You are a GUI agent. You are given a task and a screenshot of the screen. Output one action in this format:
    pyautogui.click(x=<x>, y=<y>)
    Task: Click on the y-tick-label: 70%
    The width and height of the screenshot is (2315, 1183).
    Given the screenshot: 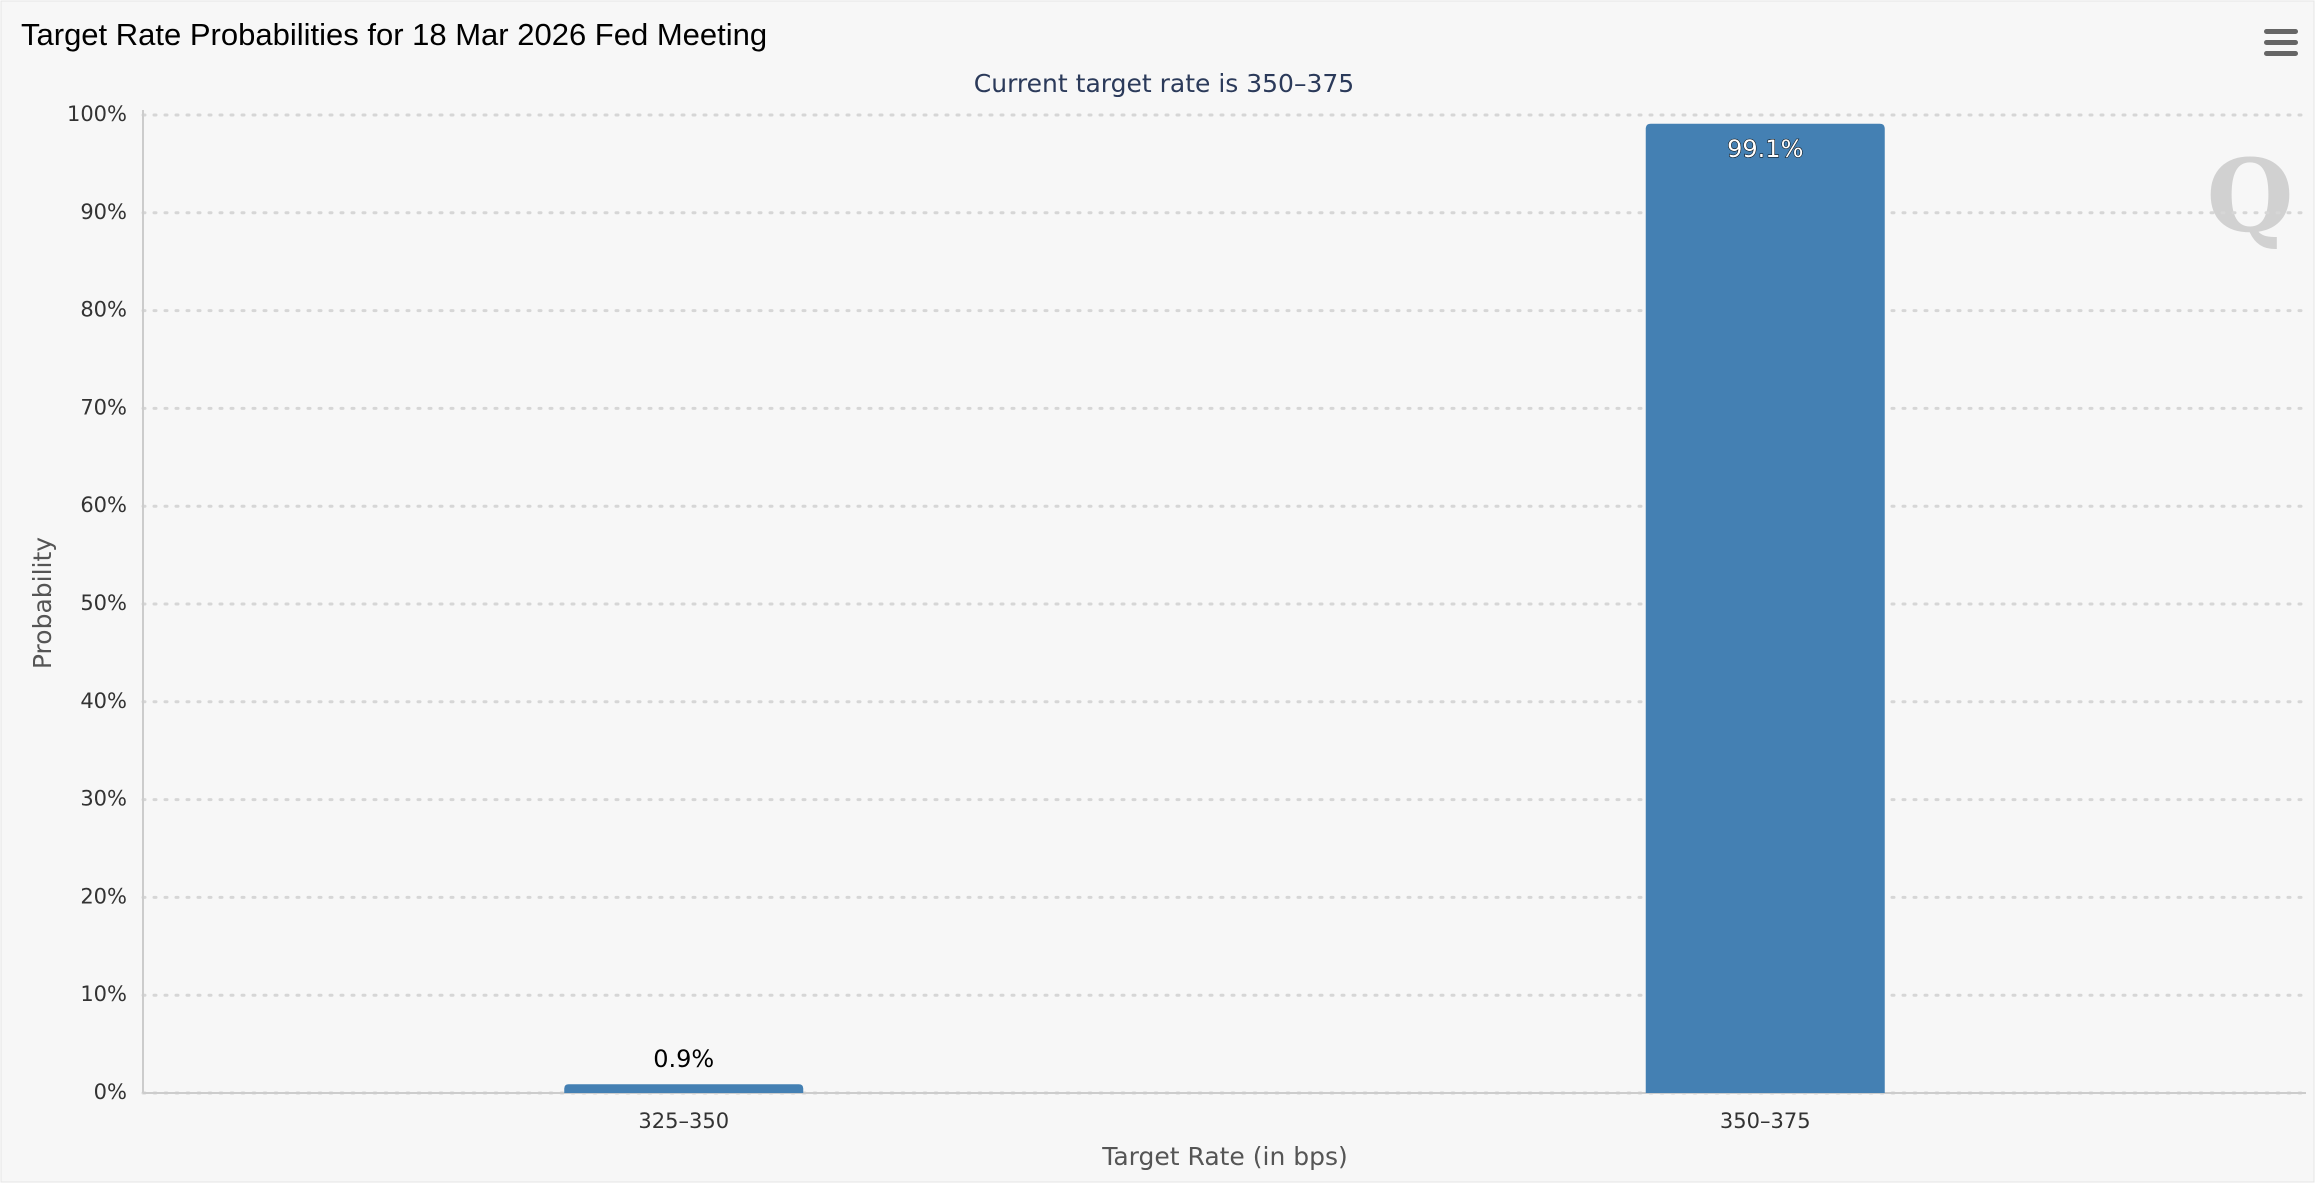 What is the action you would take?
    pyautogui.click(x=103, y=407)
    